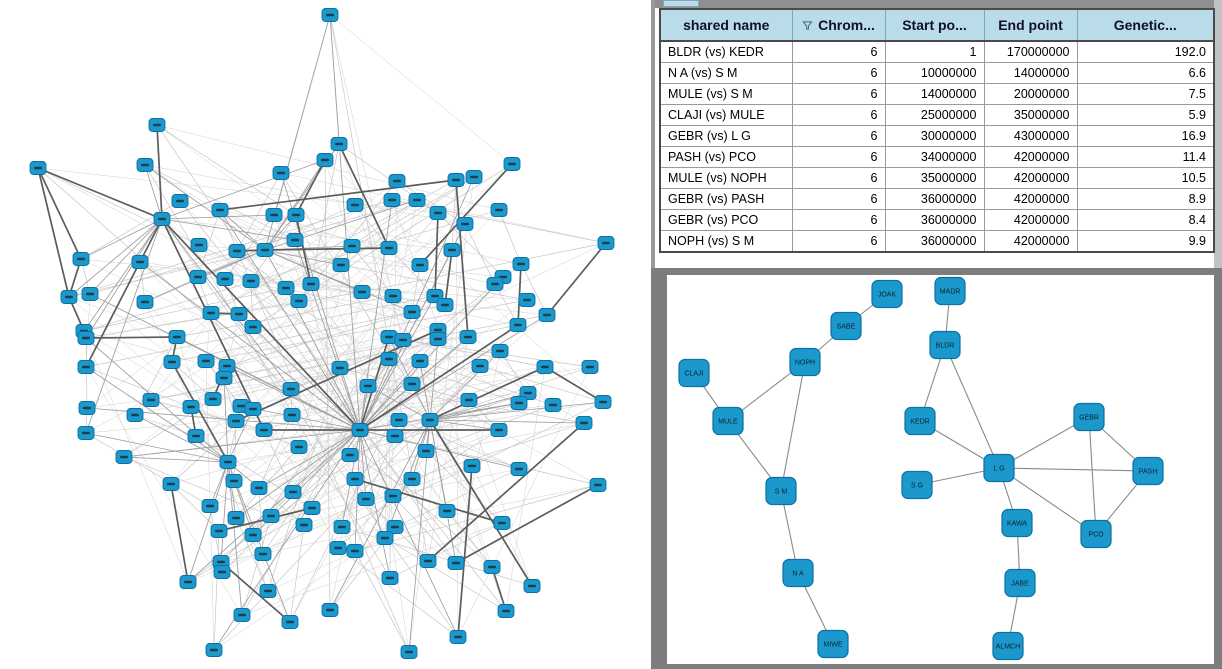 The image size is (1222, 669). What do you see at coordinates (1148, 471) in the screenshot?
I see `subnetwork-node: PASH` at bounding box center [1148, 471].